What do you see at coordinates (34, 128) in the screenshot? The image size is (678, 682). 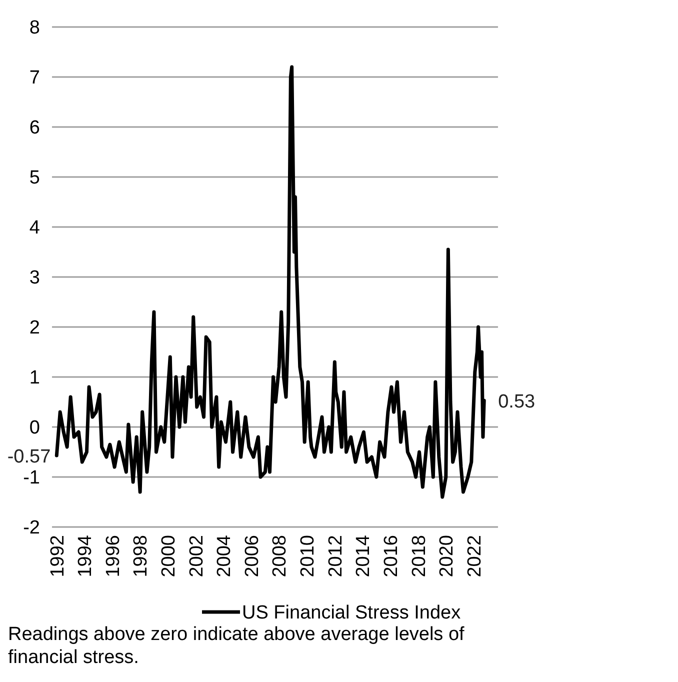 I see `y-tick-label: 6` at bounding box center [34, 128].